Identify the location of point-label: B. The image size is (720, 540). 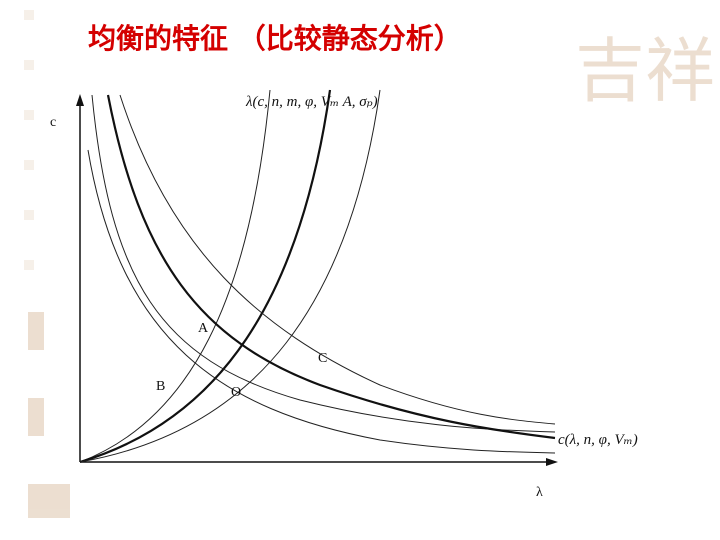
(160, 386).